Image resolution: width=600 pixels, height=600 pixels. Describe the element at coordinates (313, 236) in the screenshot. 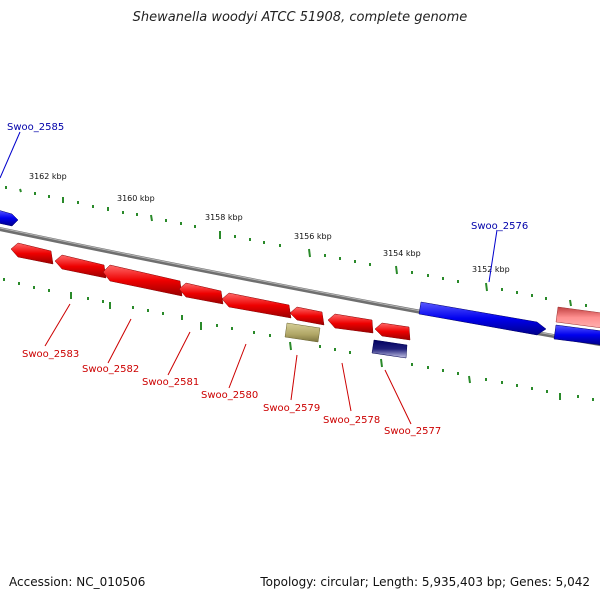

I see `scale-label-3156: 3156 kbp` at that location.